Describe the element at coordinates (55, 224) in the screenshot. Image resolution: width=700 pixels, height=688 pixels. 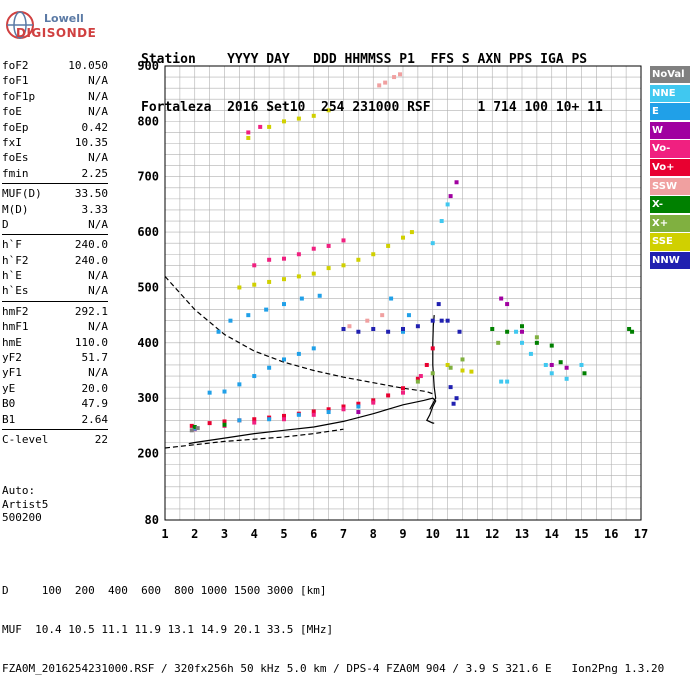
I see `param-row: D N/A` at that location.